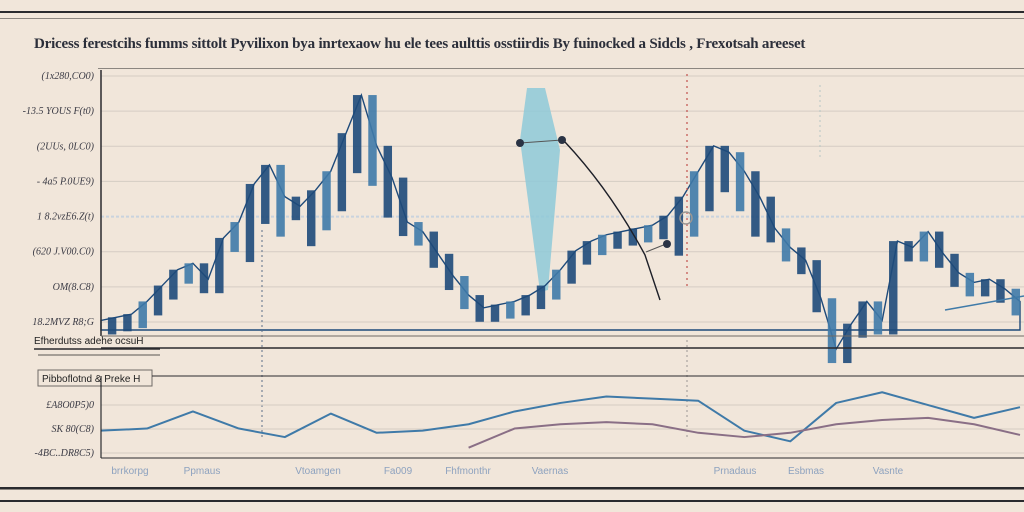 The width and height of the screenshot is (1024, 512). What do you see at coordinates (202, 471) in the screenshot?
I see `sub-x-tick-label: Ppmaus` at bounding box center [202, 471].